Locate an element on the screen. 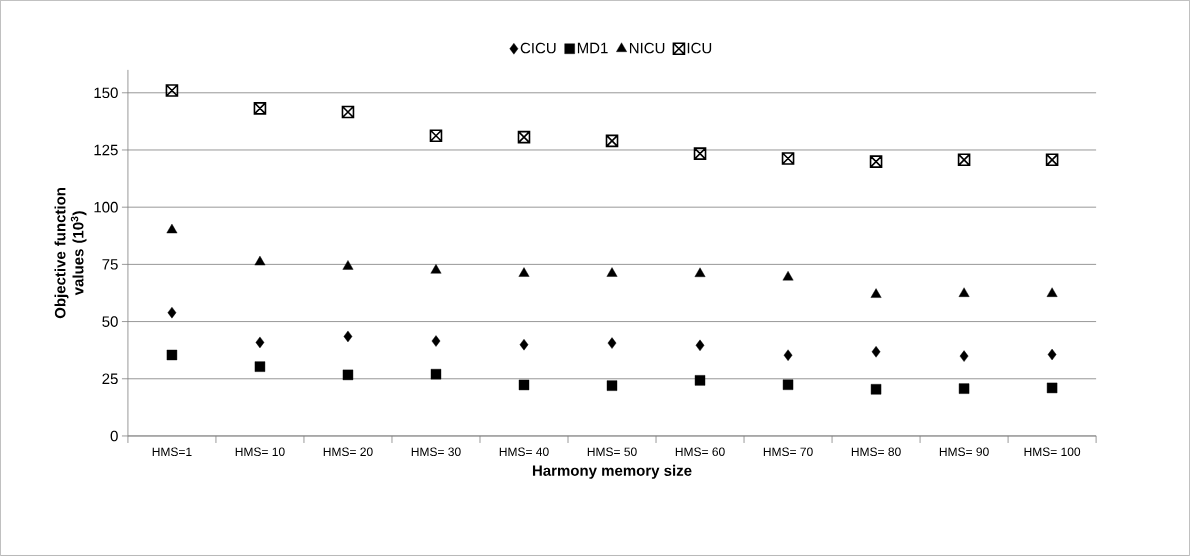 This screenshot has width=1190, height=556. x-tick-label: HMS= 80 is located at coordinates (876, 452).